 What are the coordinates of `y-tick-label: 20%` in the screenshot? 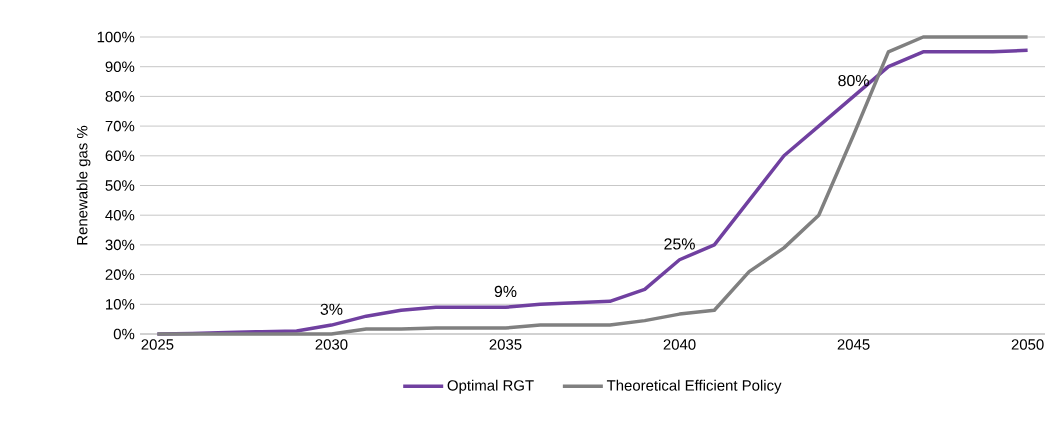 It's located at (120, 274).